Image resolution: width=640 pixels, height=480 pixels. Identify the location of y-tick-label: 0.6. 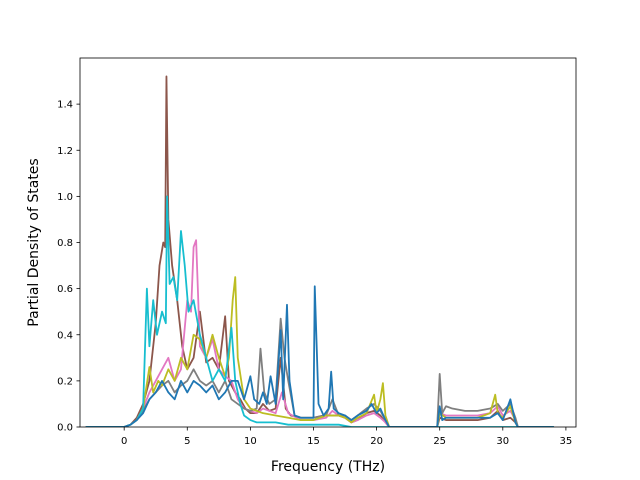
(65, 289).